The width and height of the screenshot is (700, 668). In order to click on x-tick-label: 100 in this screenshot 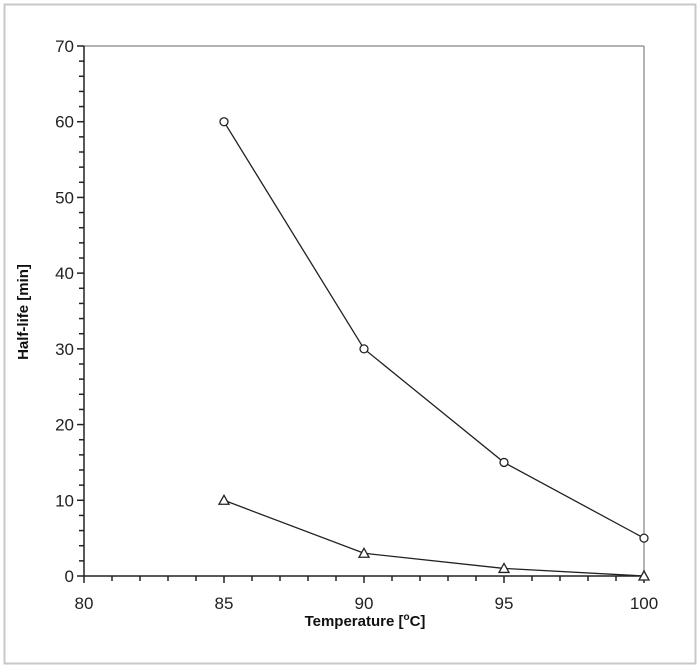, I will do `click(644, 603)`.